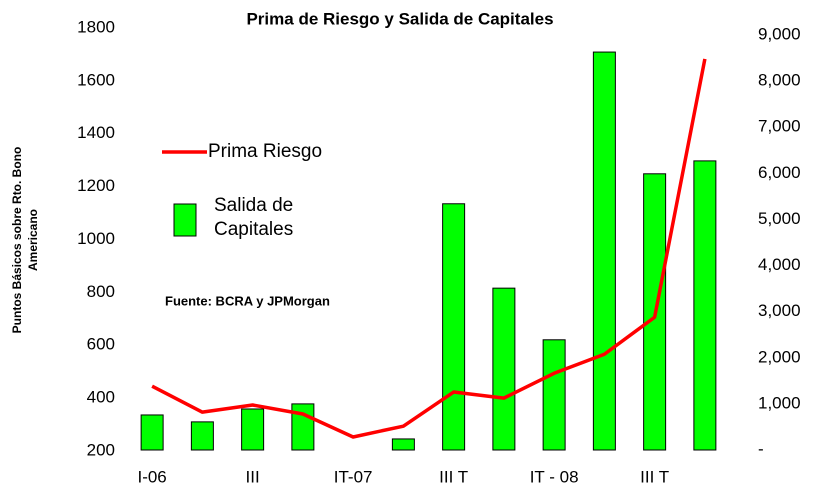  I want to click on legend-label: Prima Riesgo, so click(265, 151).